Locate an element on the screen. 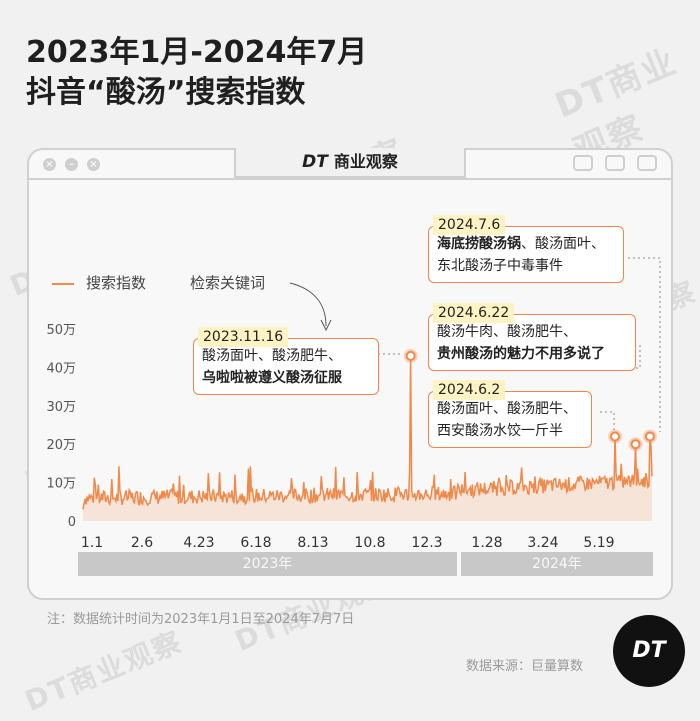  callout-line-bold: 海底捞酸汤锅 is located at coordinates (479, 244).